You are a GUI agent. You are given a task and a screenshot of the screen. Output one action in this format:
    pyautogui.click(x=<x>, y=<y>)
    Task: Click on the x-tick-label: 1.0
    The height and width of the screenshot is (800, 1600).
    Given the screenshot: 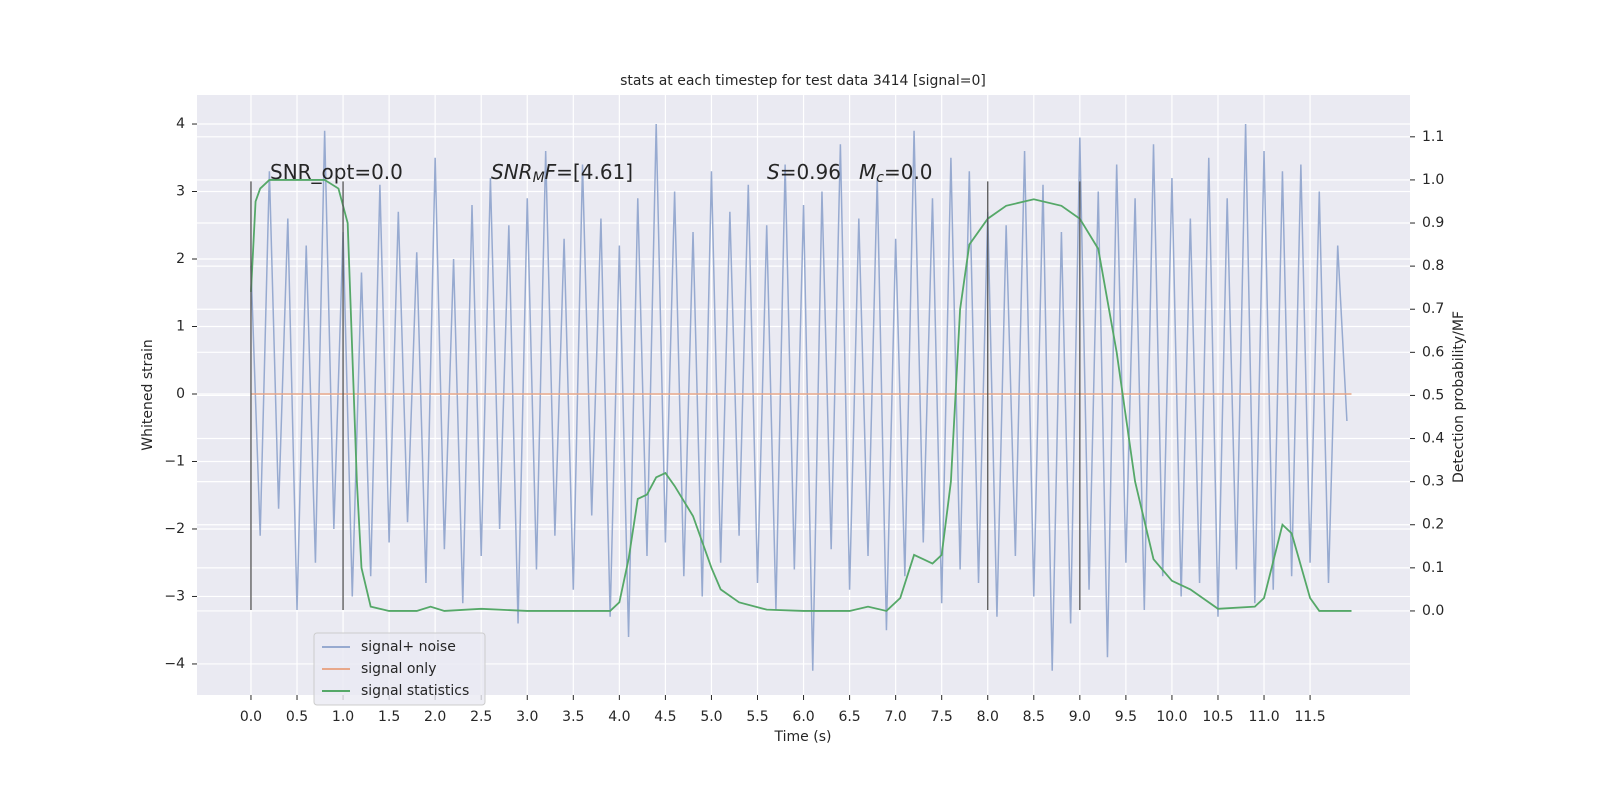 What is the action you would take?
    pyautogui.click(x=343, y=717)
    